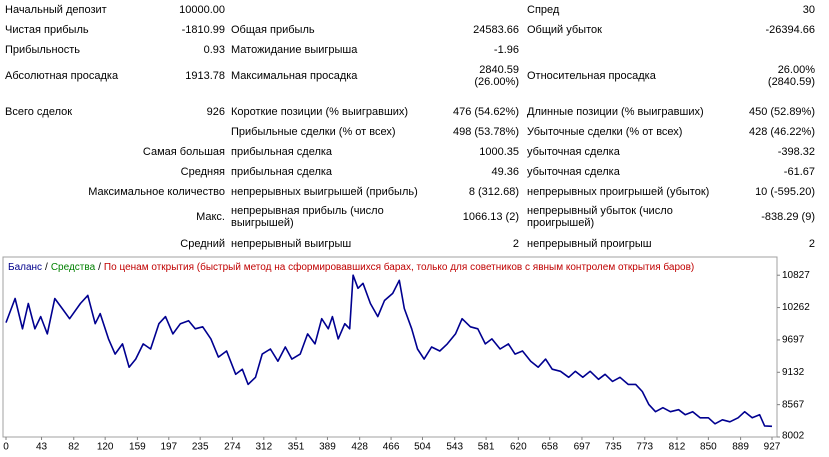 The height and width of the screenshot is (457, 829). I want to click on stat-label: Прибыльность, so click(42, 50).